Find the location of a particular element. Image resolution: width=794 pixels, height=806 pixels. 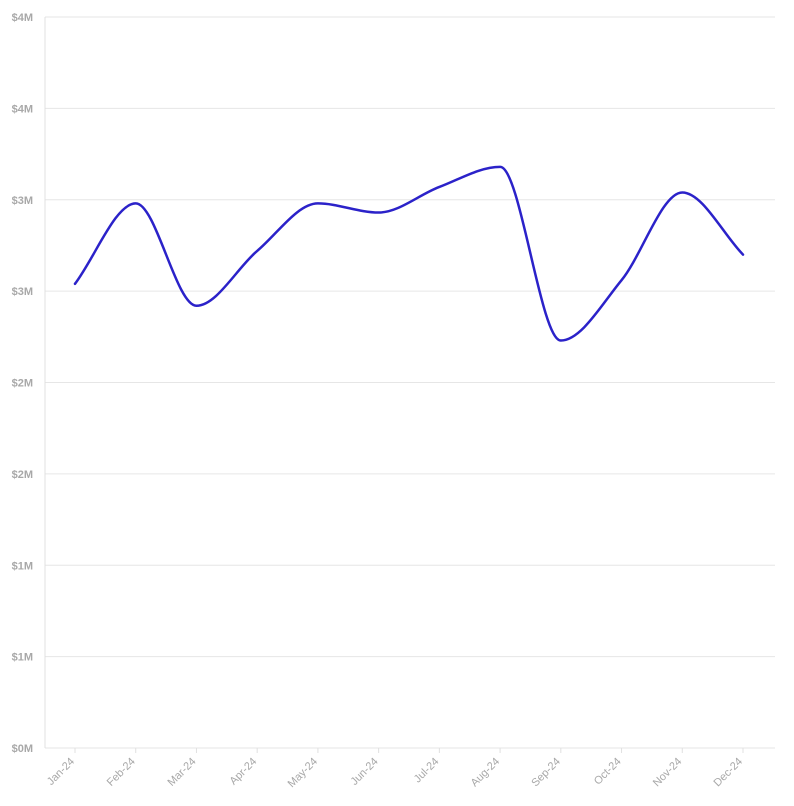

x-tick-label: Aug-24 is located at coordinates (486, 773).